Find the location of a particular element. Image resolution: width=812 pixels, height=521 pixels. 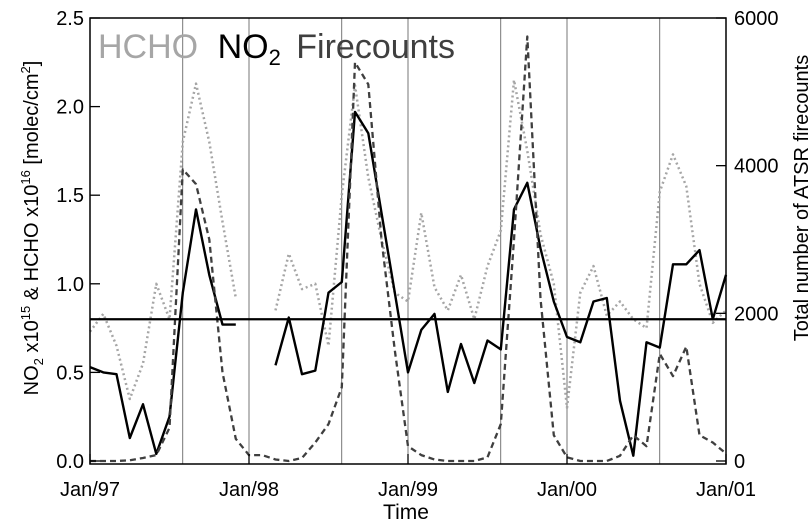

y-right-tick-label-2: 4000 is located at coordinates (756, 167).